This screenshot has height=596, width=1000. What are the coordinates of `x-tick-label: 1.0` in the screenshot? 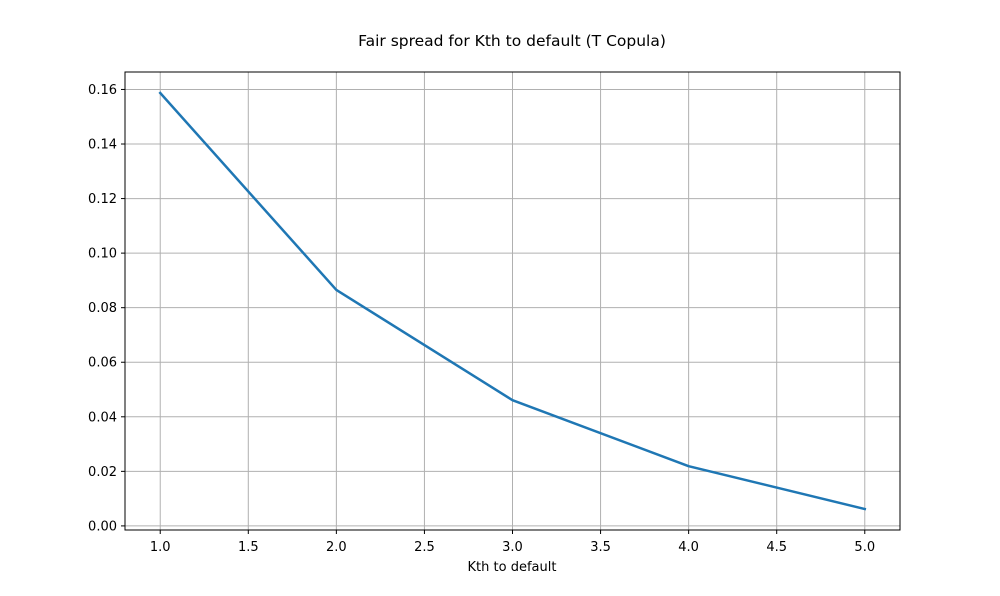 It's located at (160, 547).